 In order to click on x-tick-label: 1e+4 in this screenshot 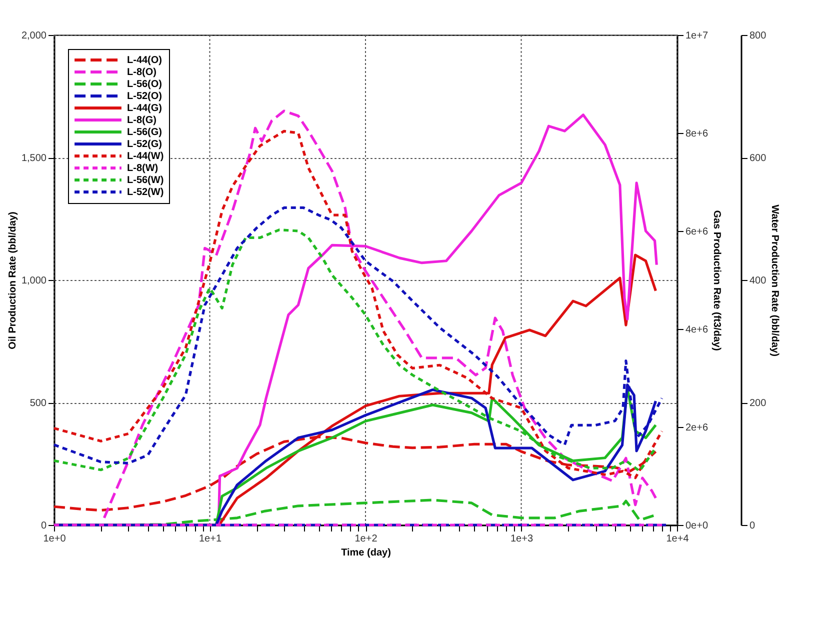, I will do `click(678, 539)`.